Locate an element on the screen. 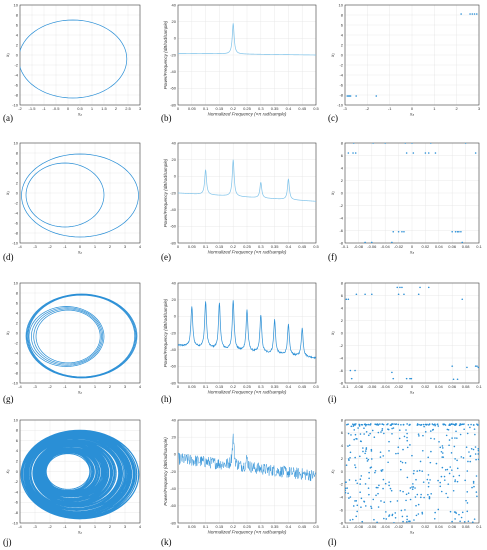  xtick-label-g-4: 0 is located at coordinates (80, 386).